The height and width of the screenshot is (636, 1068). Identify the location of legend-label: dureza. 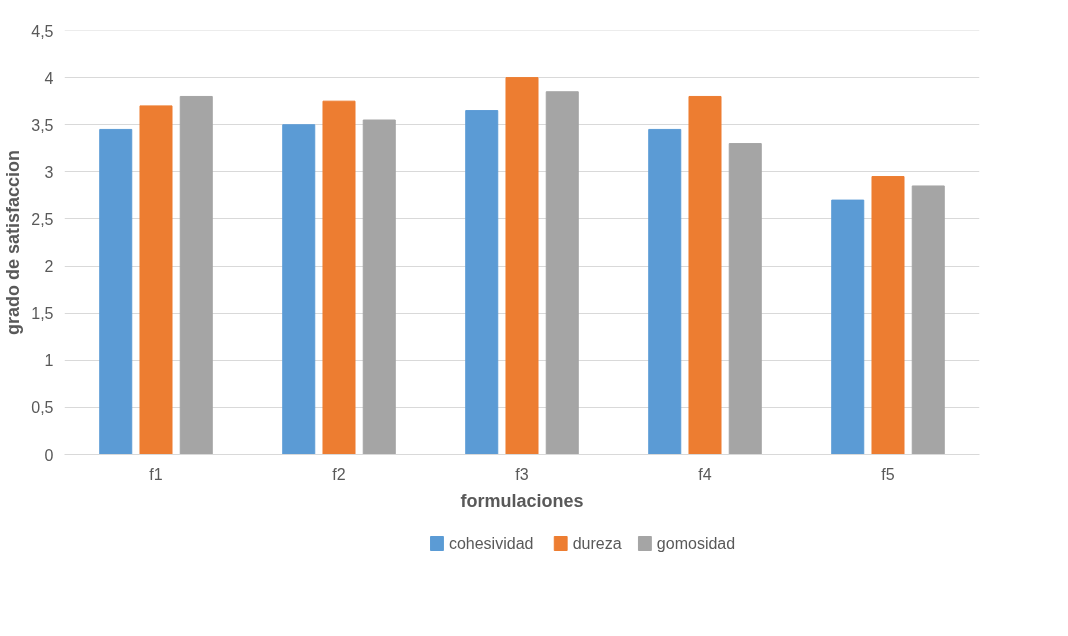
(597, 543).